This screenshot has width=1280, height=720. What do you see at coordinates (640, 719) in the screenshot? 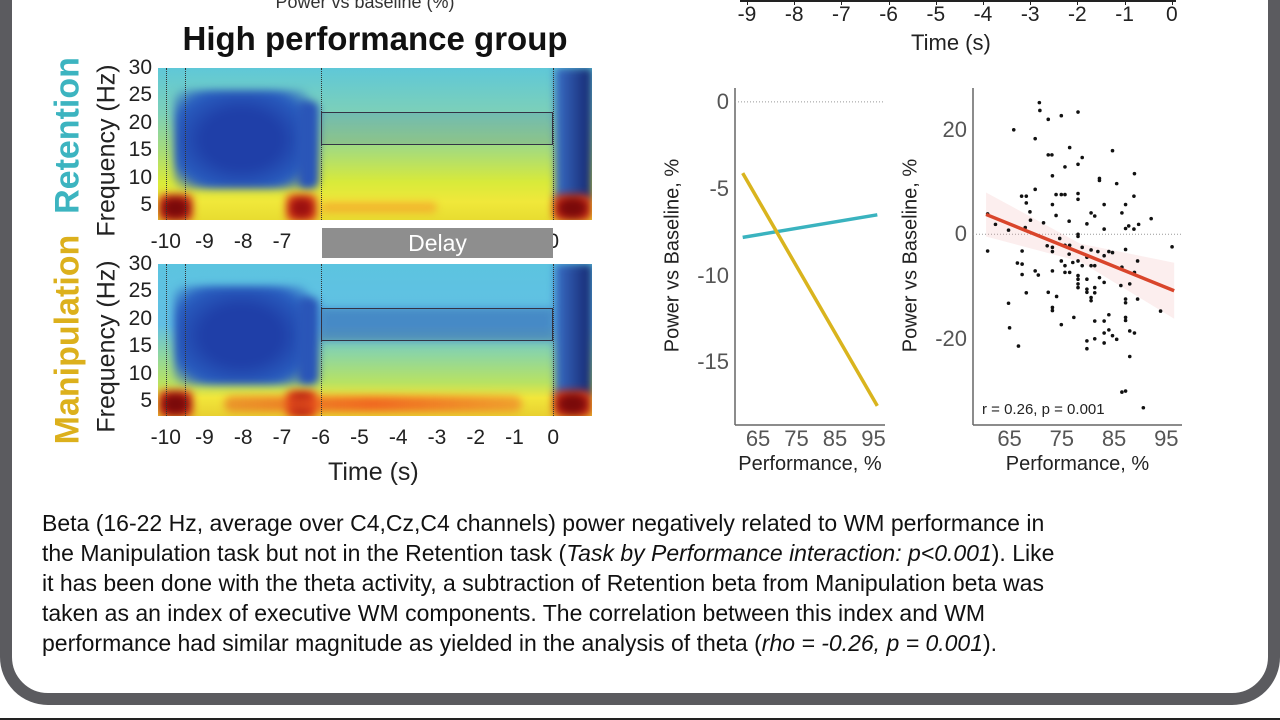
I see `divider` at bounding box center [640, 719].